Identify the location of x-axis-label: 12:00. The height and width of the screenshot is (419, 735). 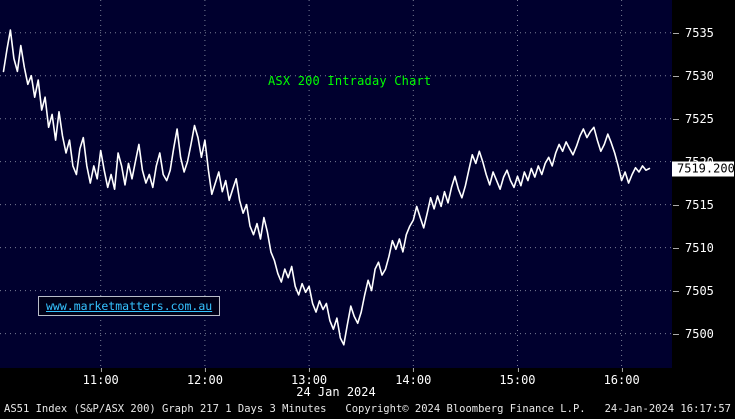
(204, 377).